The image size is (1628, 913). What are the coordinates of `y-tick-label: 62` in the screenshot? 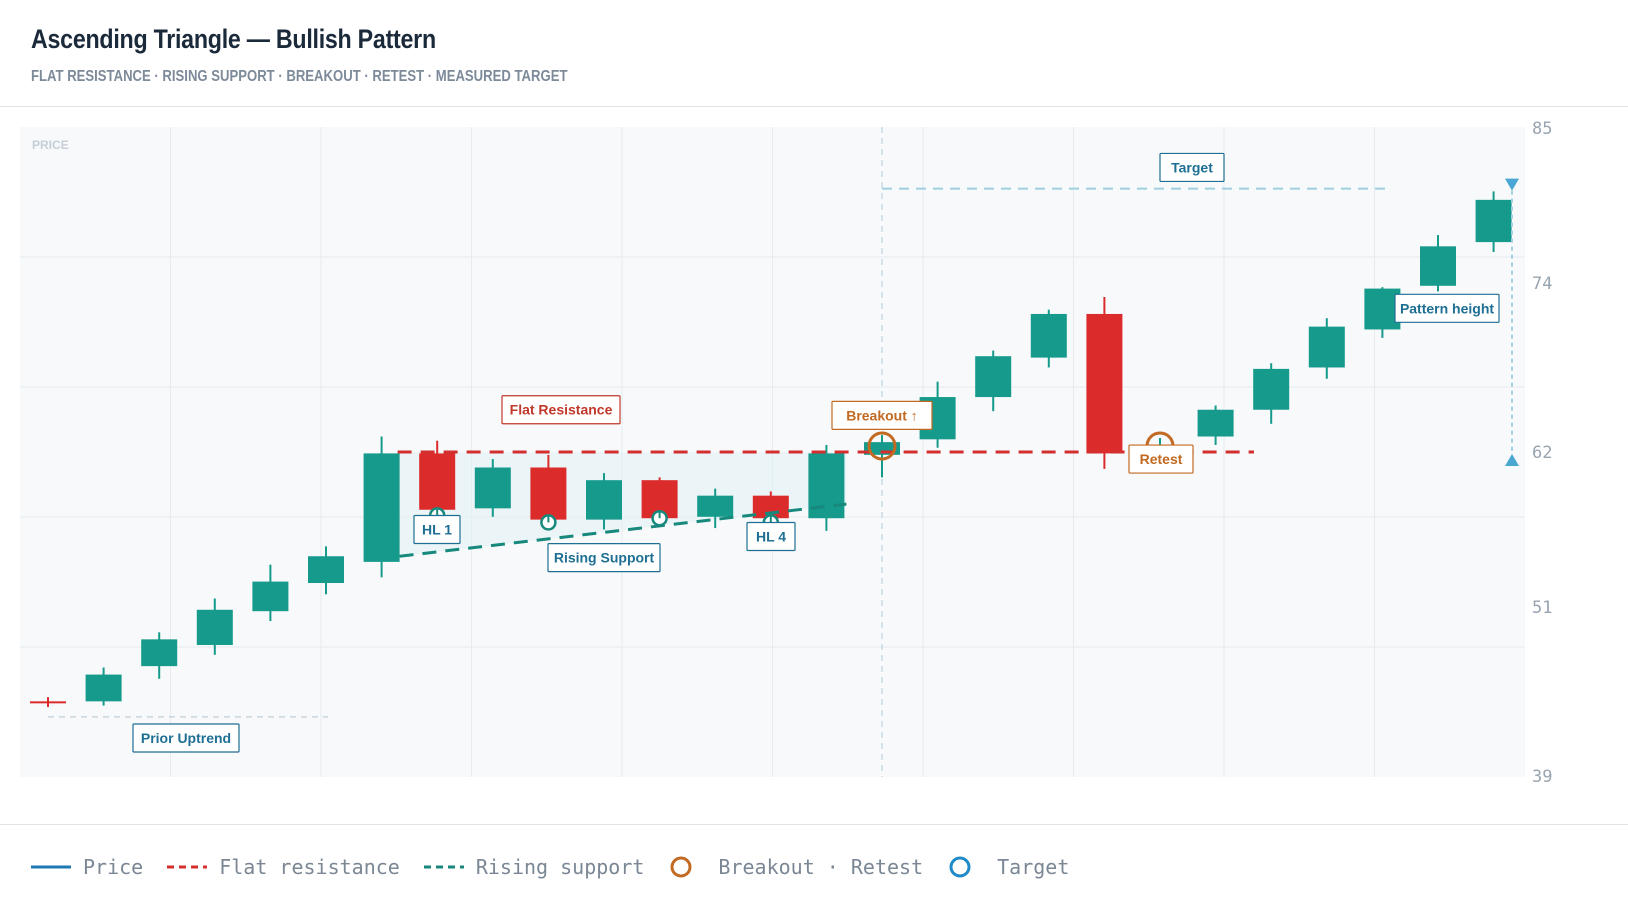 It's located at (1542, 453).